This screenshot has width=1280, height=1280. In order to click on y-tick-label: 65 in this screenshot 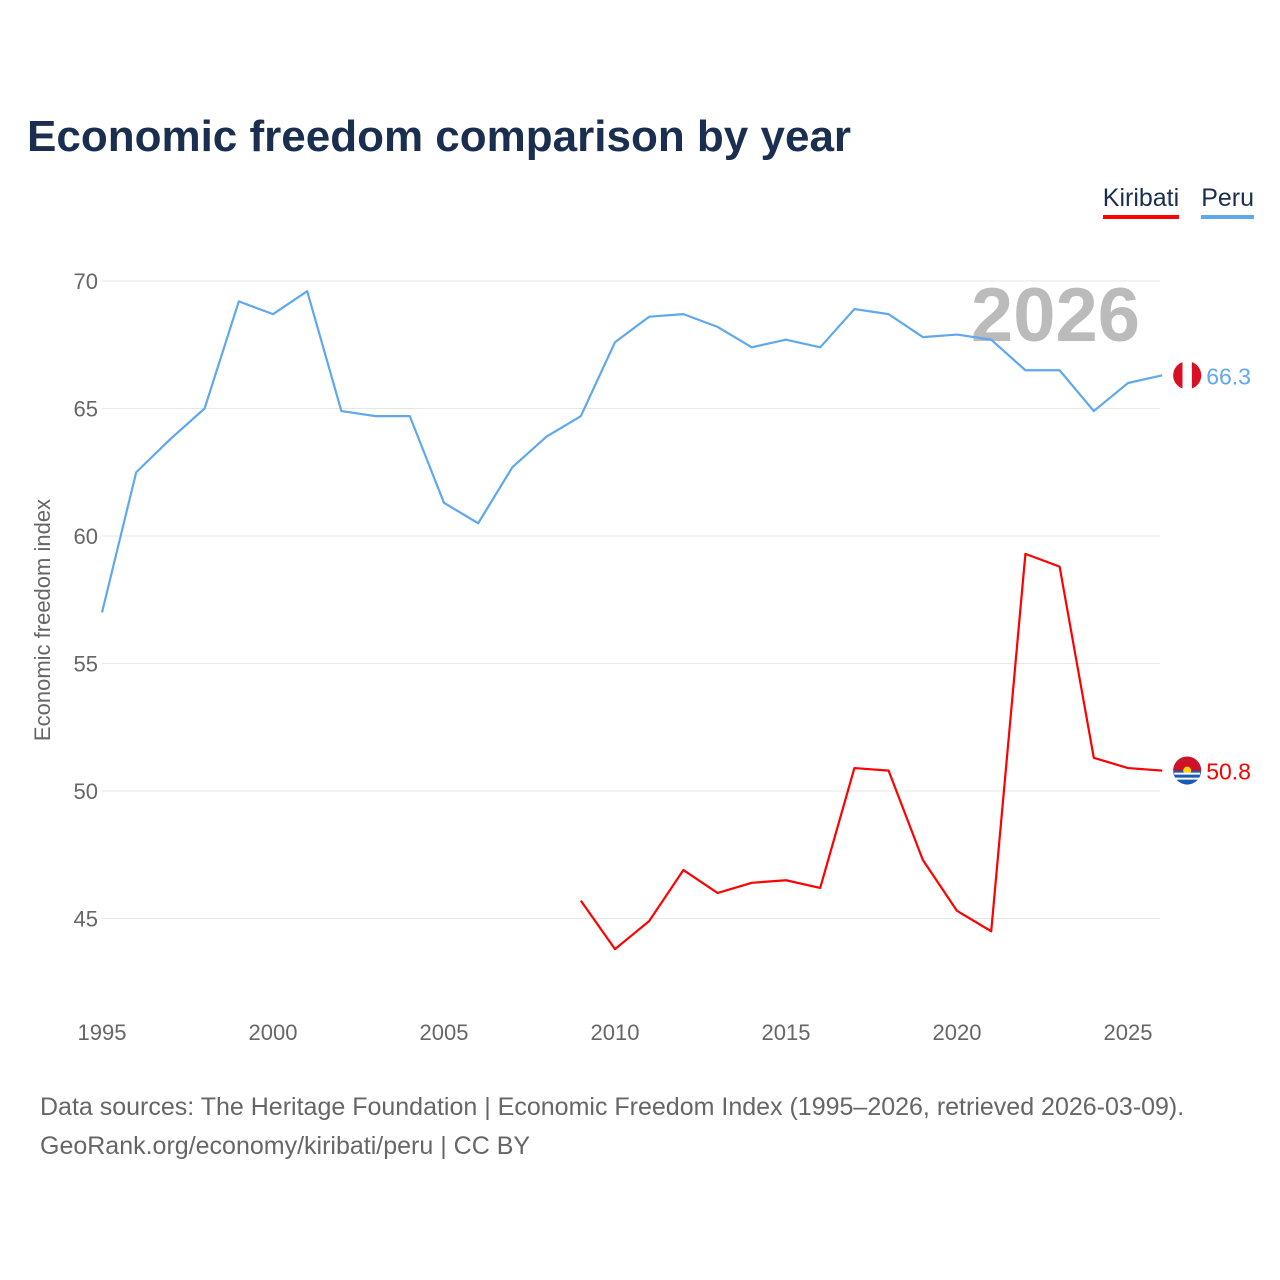, I will do `click(86, 409)`.